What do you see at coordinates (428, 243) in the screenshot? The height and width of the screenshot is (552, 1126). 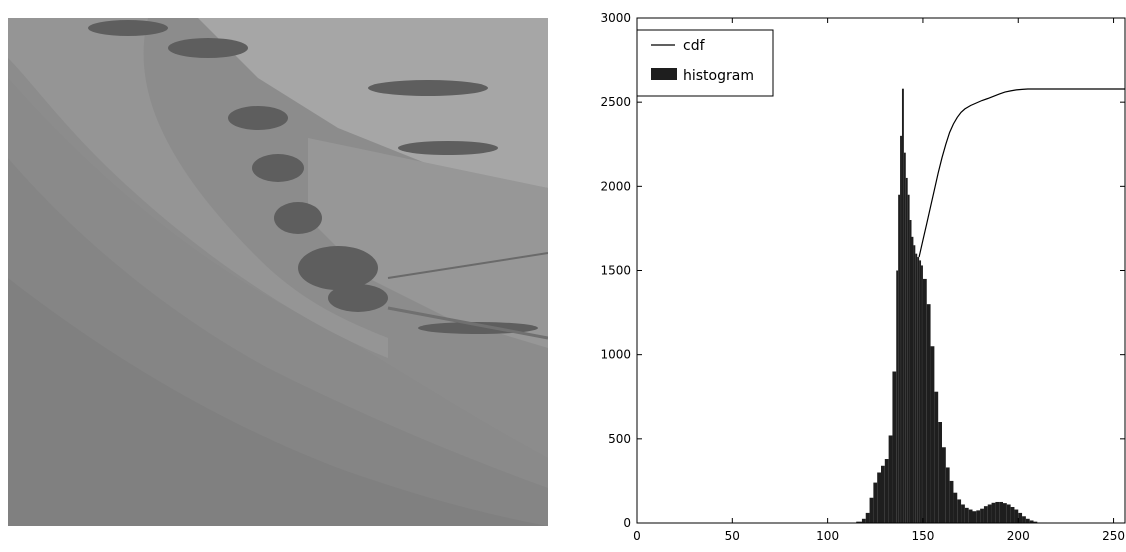 I see `valley-field` at bounding box center [428, 243].